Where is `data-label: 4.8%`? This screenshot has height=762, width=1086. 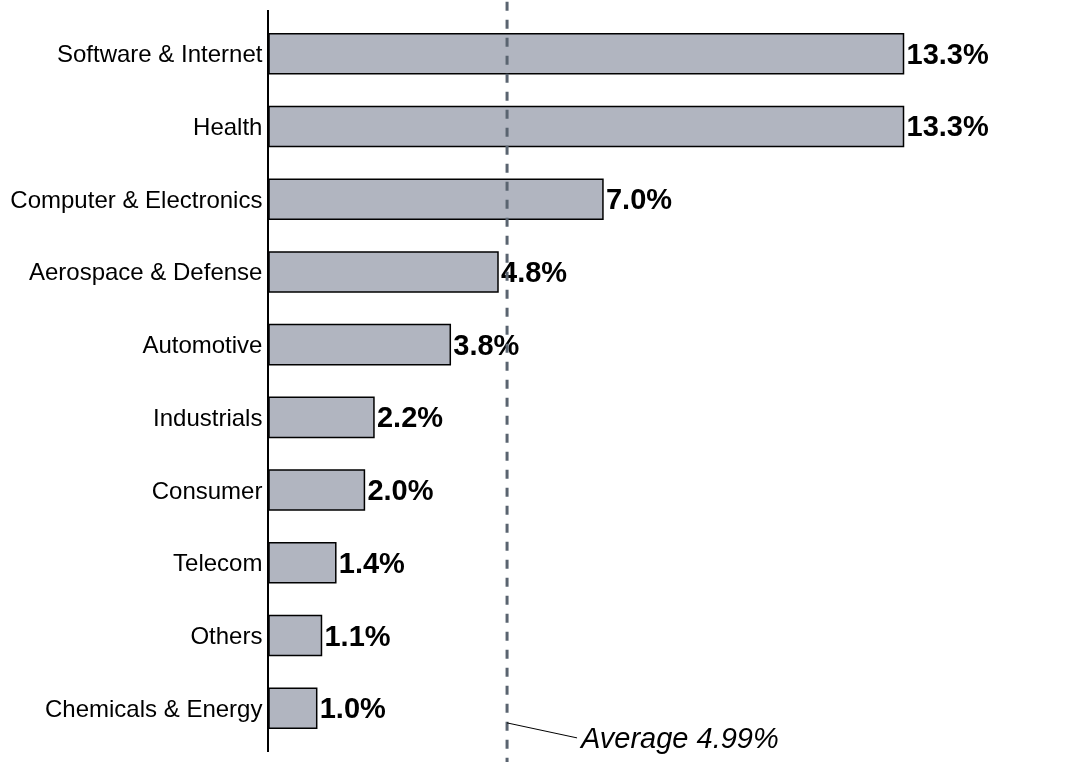
data-label: 4.8% is located at coordinates (534, 271).